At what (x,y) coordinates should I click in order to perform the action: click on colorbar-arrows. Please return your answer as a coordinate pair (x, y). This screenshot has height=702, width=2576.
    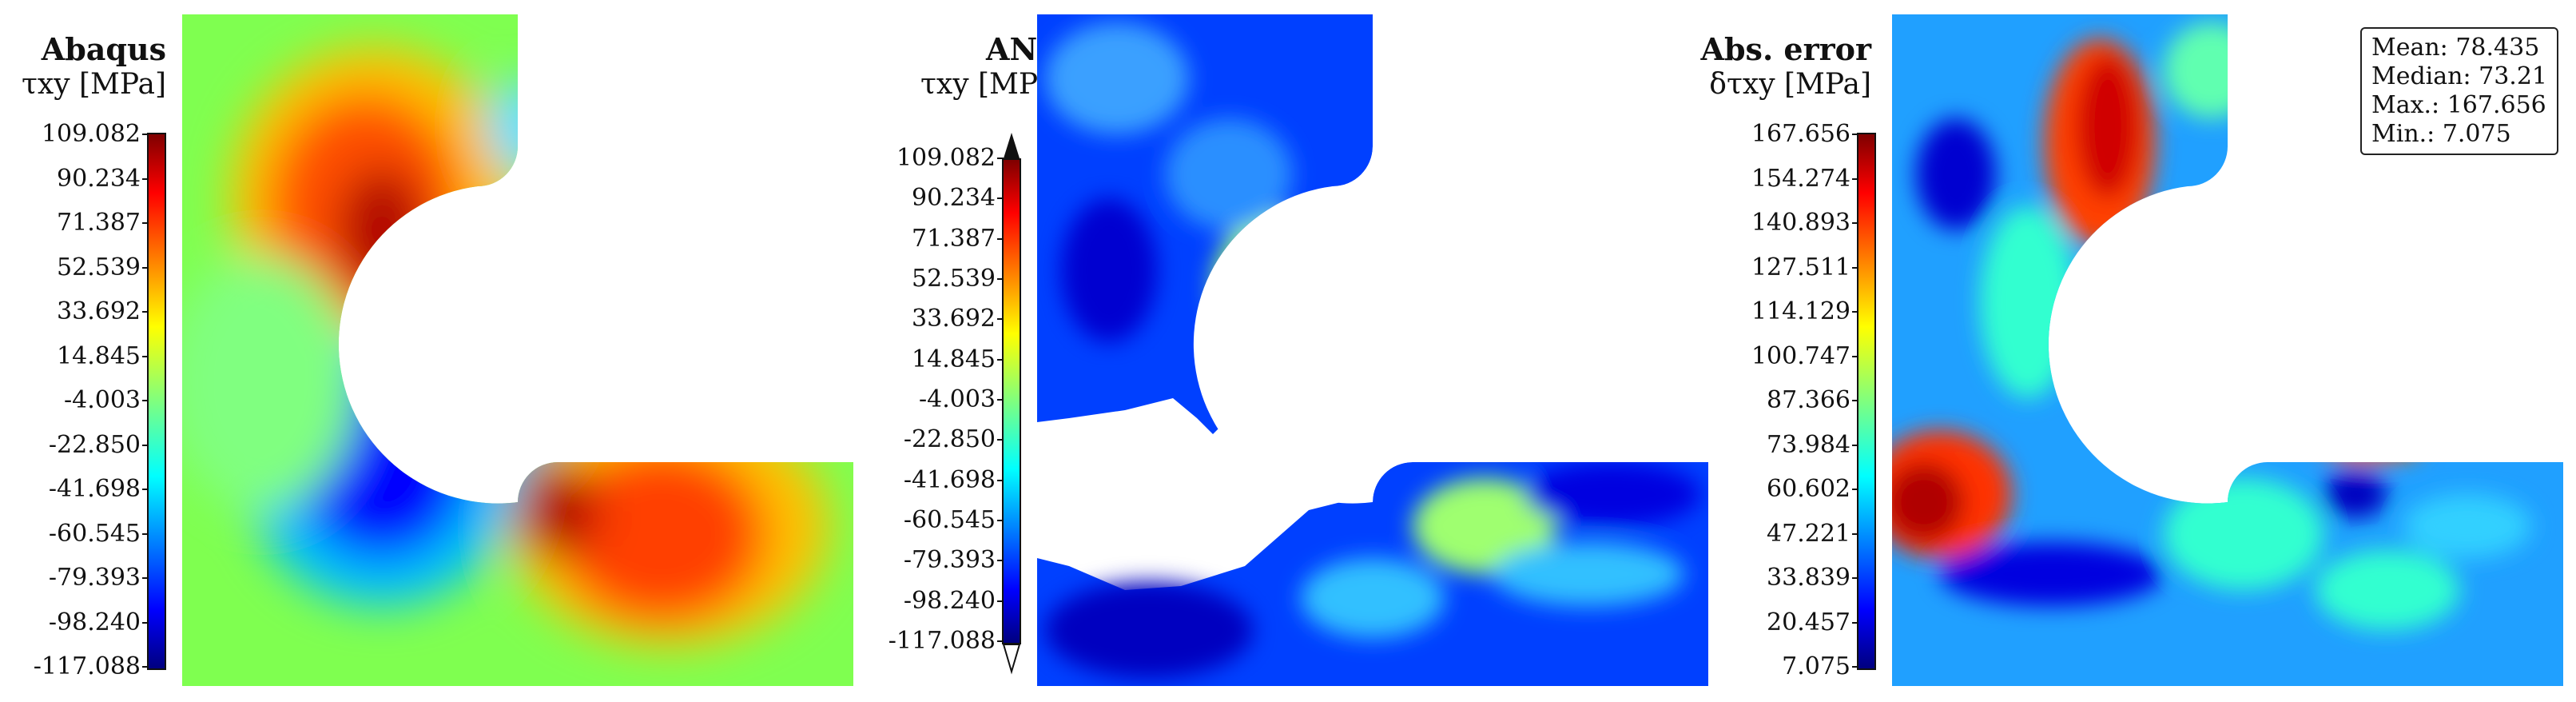
    Looking at the image, I should click on (1011, 404).